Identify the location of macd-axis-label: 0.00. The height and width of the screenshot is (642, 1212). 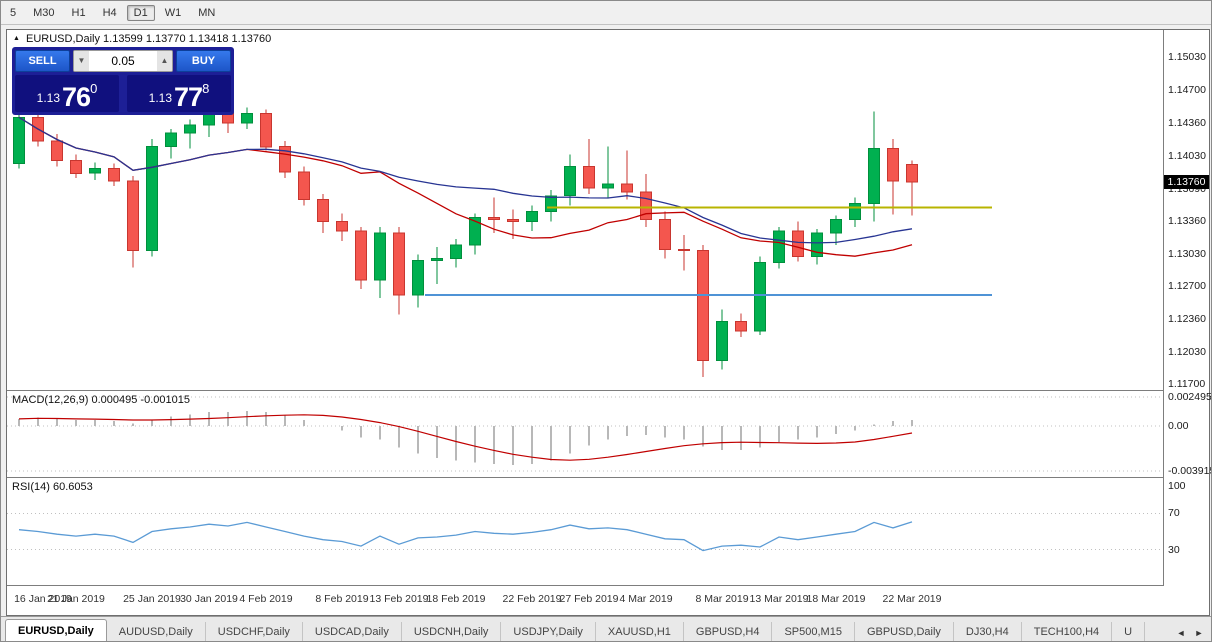
(1178, 426).